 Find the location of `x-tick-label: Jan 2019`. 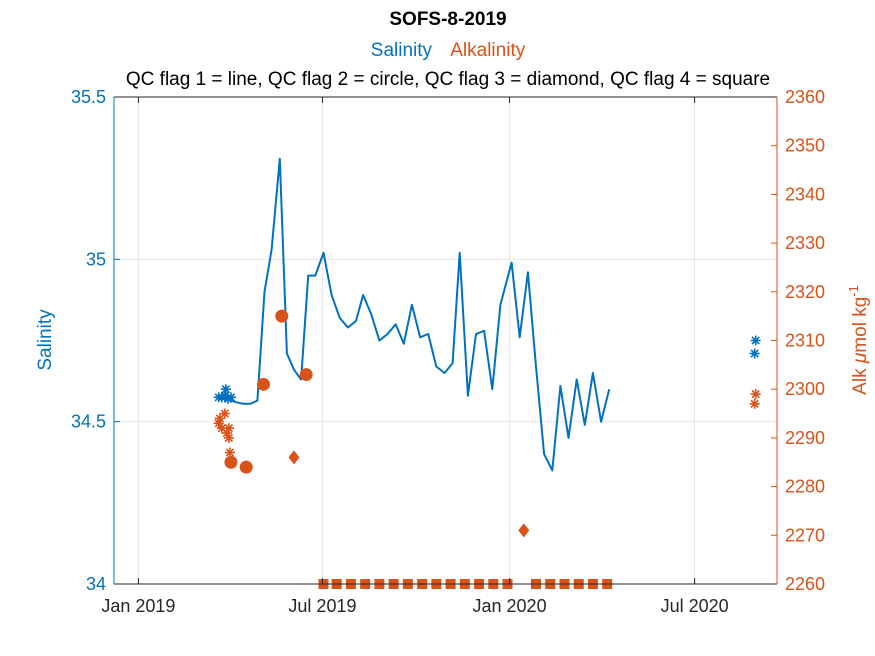

x-tick-label: Jan 2019 is located at coordinates (138, 606).